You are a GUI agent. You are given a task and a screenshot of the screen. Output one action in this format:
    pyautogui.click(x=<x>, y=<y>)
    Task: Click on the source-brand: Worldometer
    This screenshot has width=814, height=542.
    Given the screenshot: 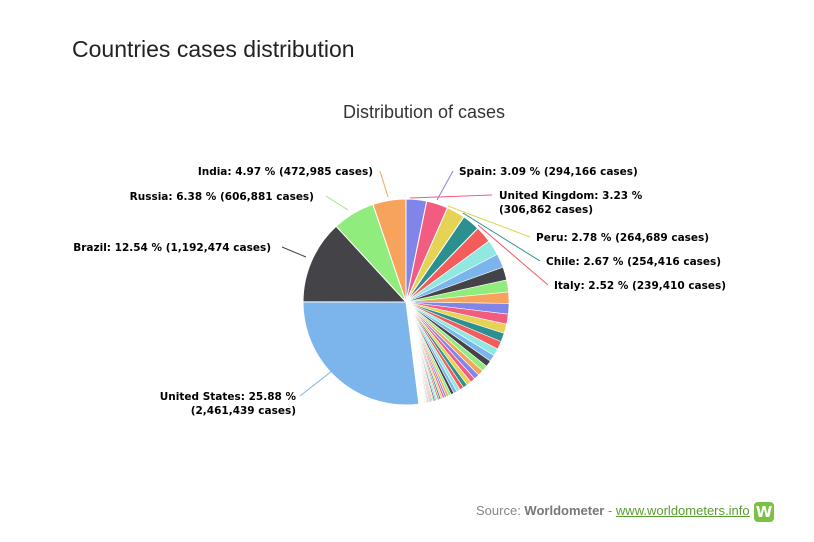 What is the action you would take?
    pyautogui.click(x=564, y=510)
    